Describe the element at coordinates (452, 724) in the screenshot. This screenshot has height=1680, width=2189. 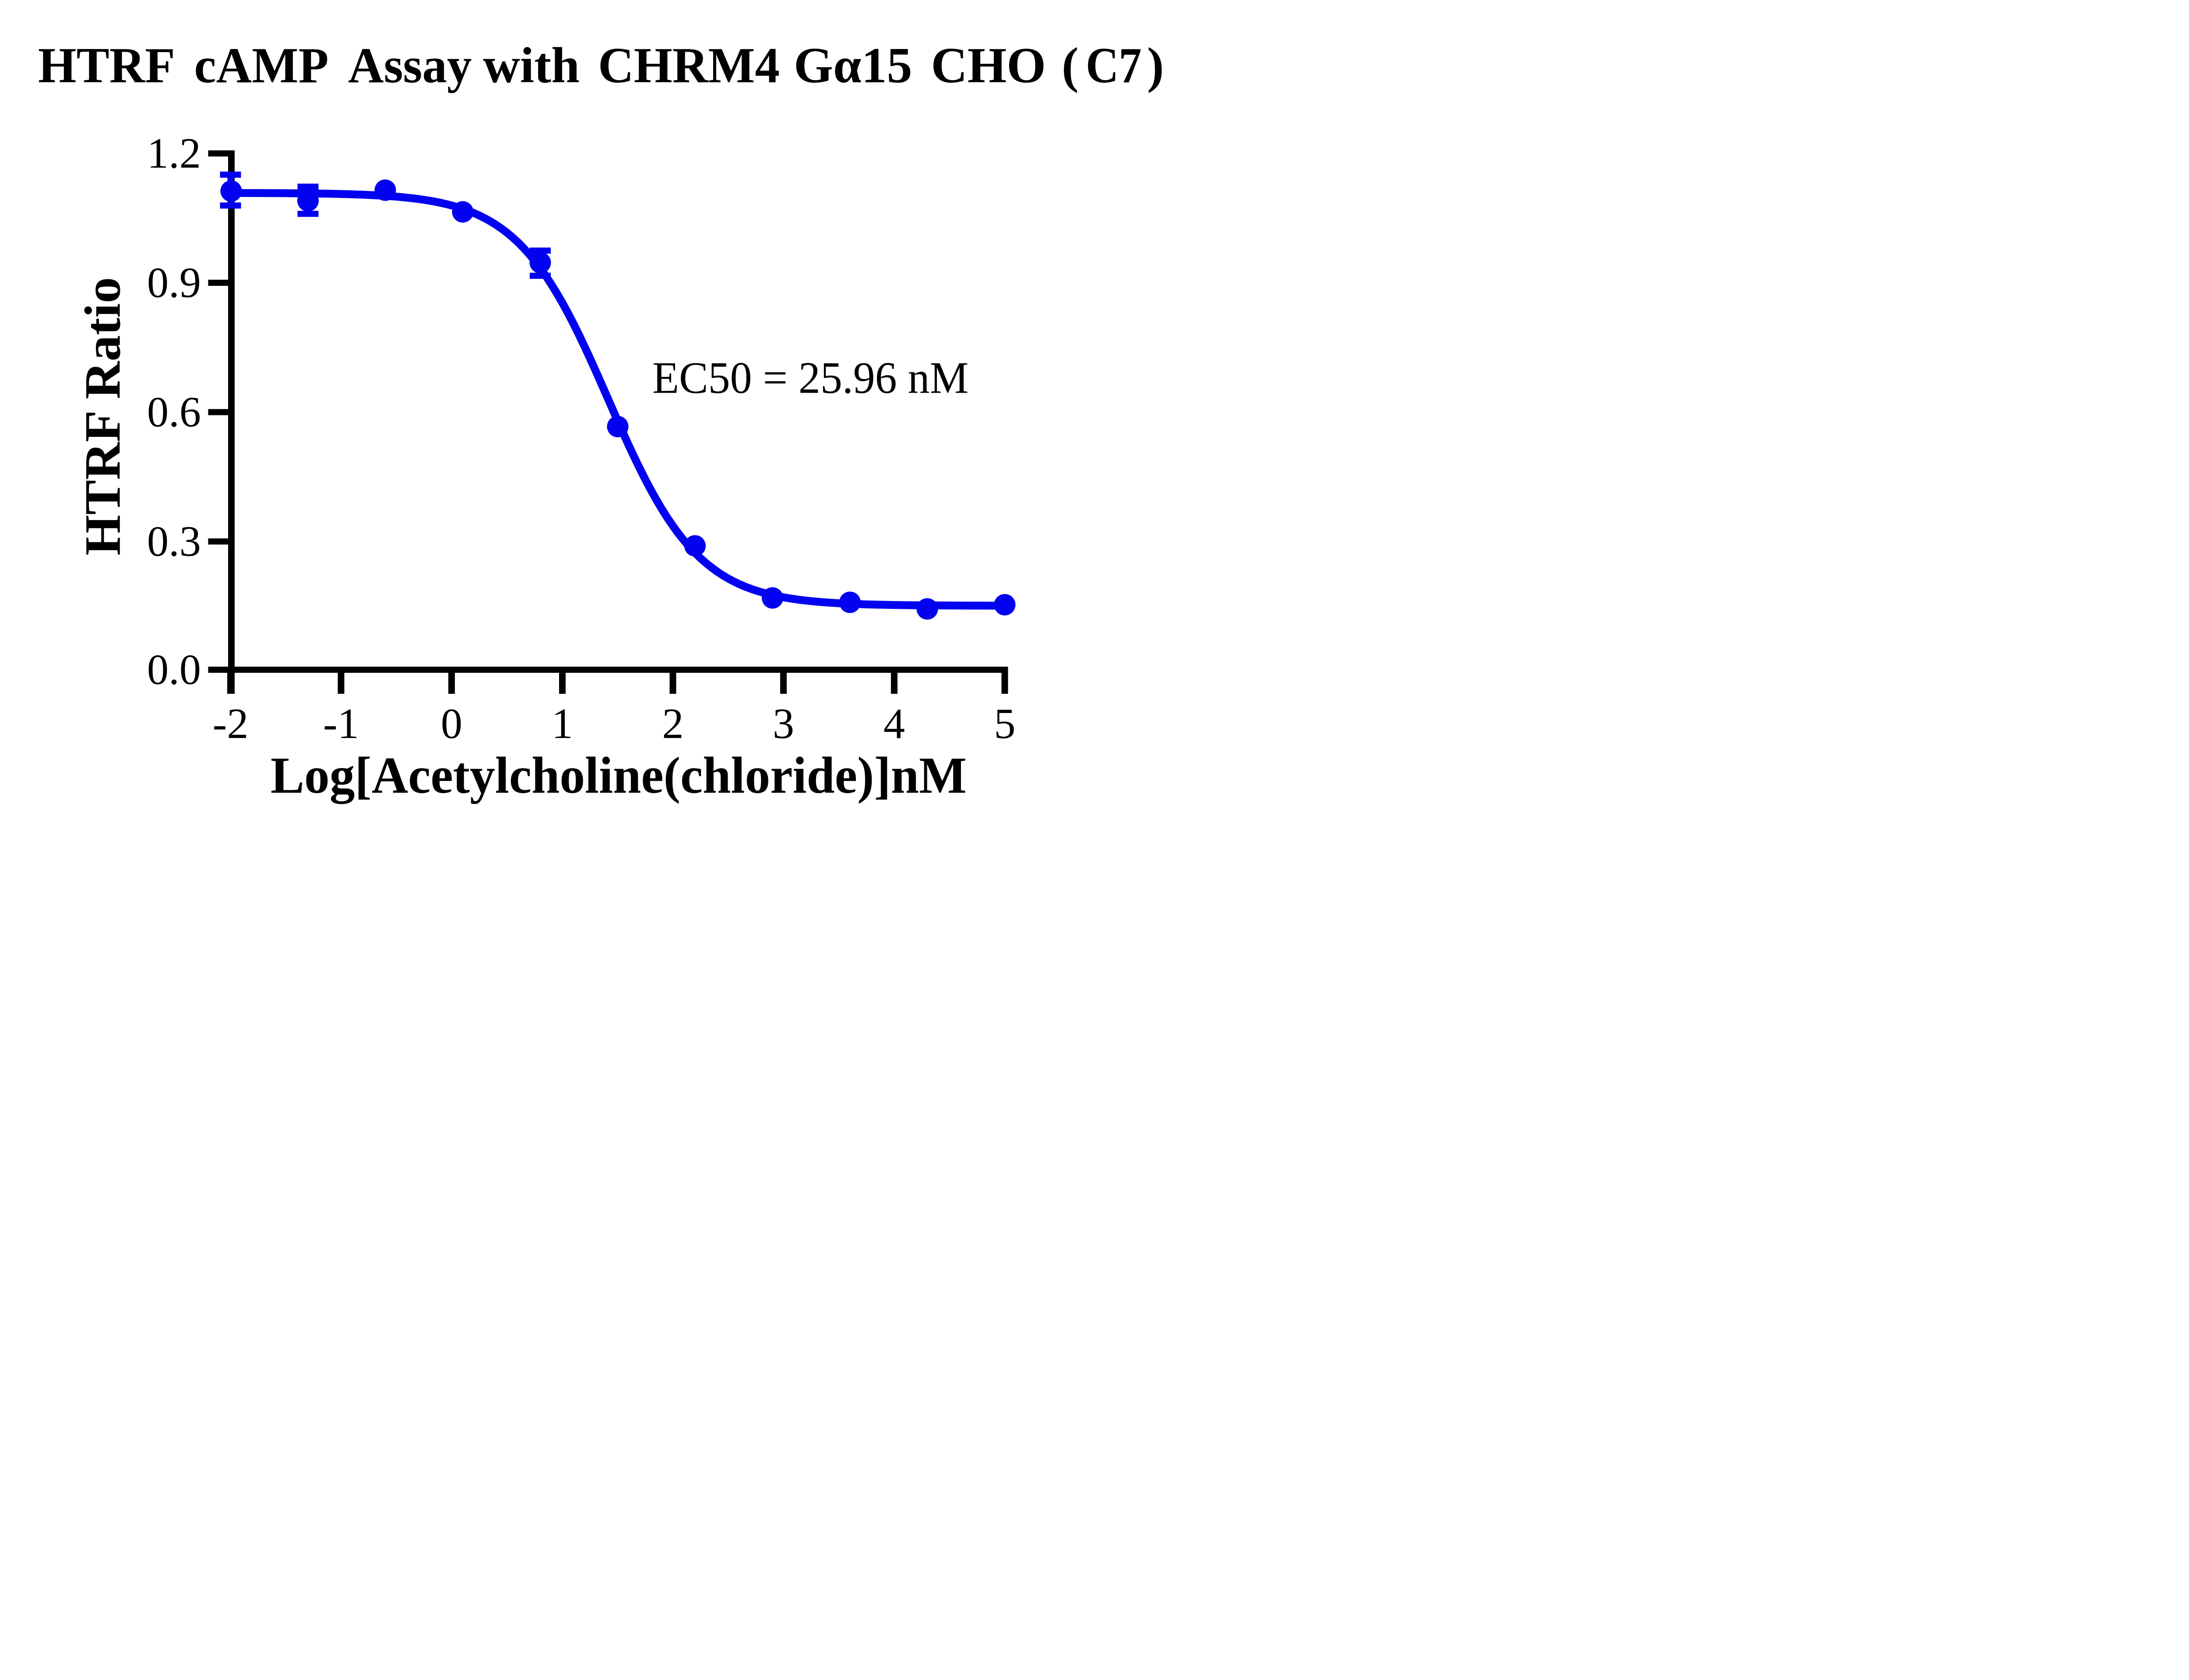
I see `svg-text: 0` at that location.